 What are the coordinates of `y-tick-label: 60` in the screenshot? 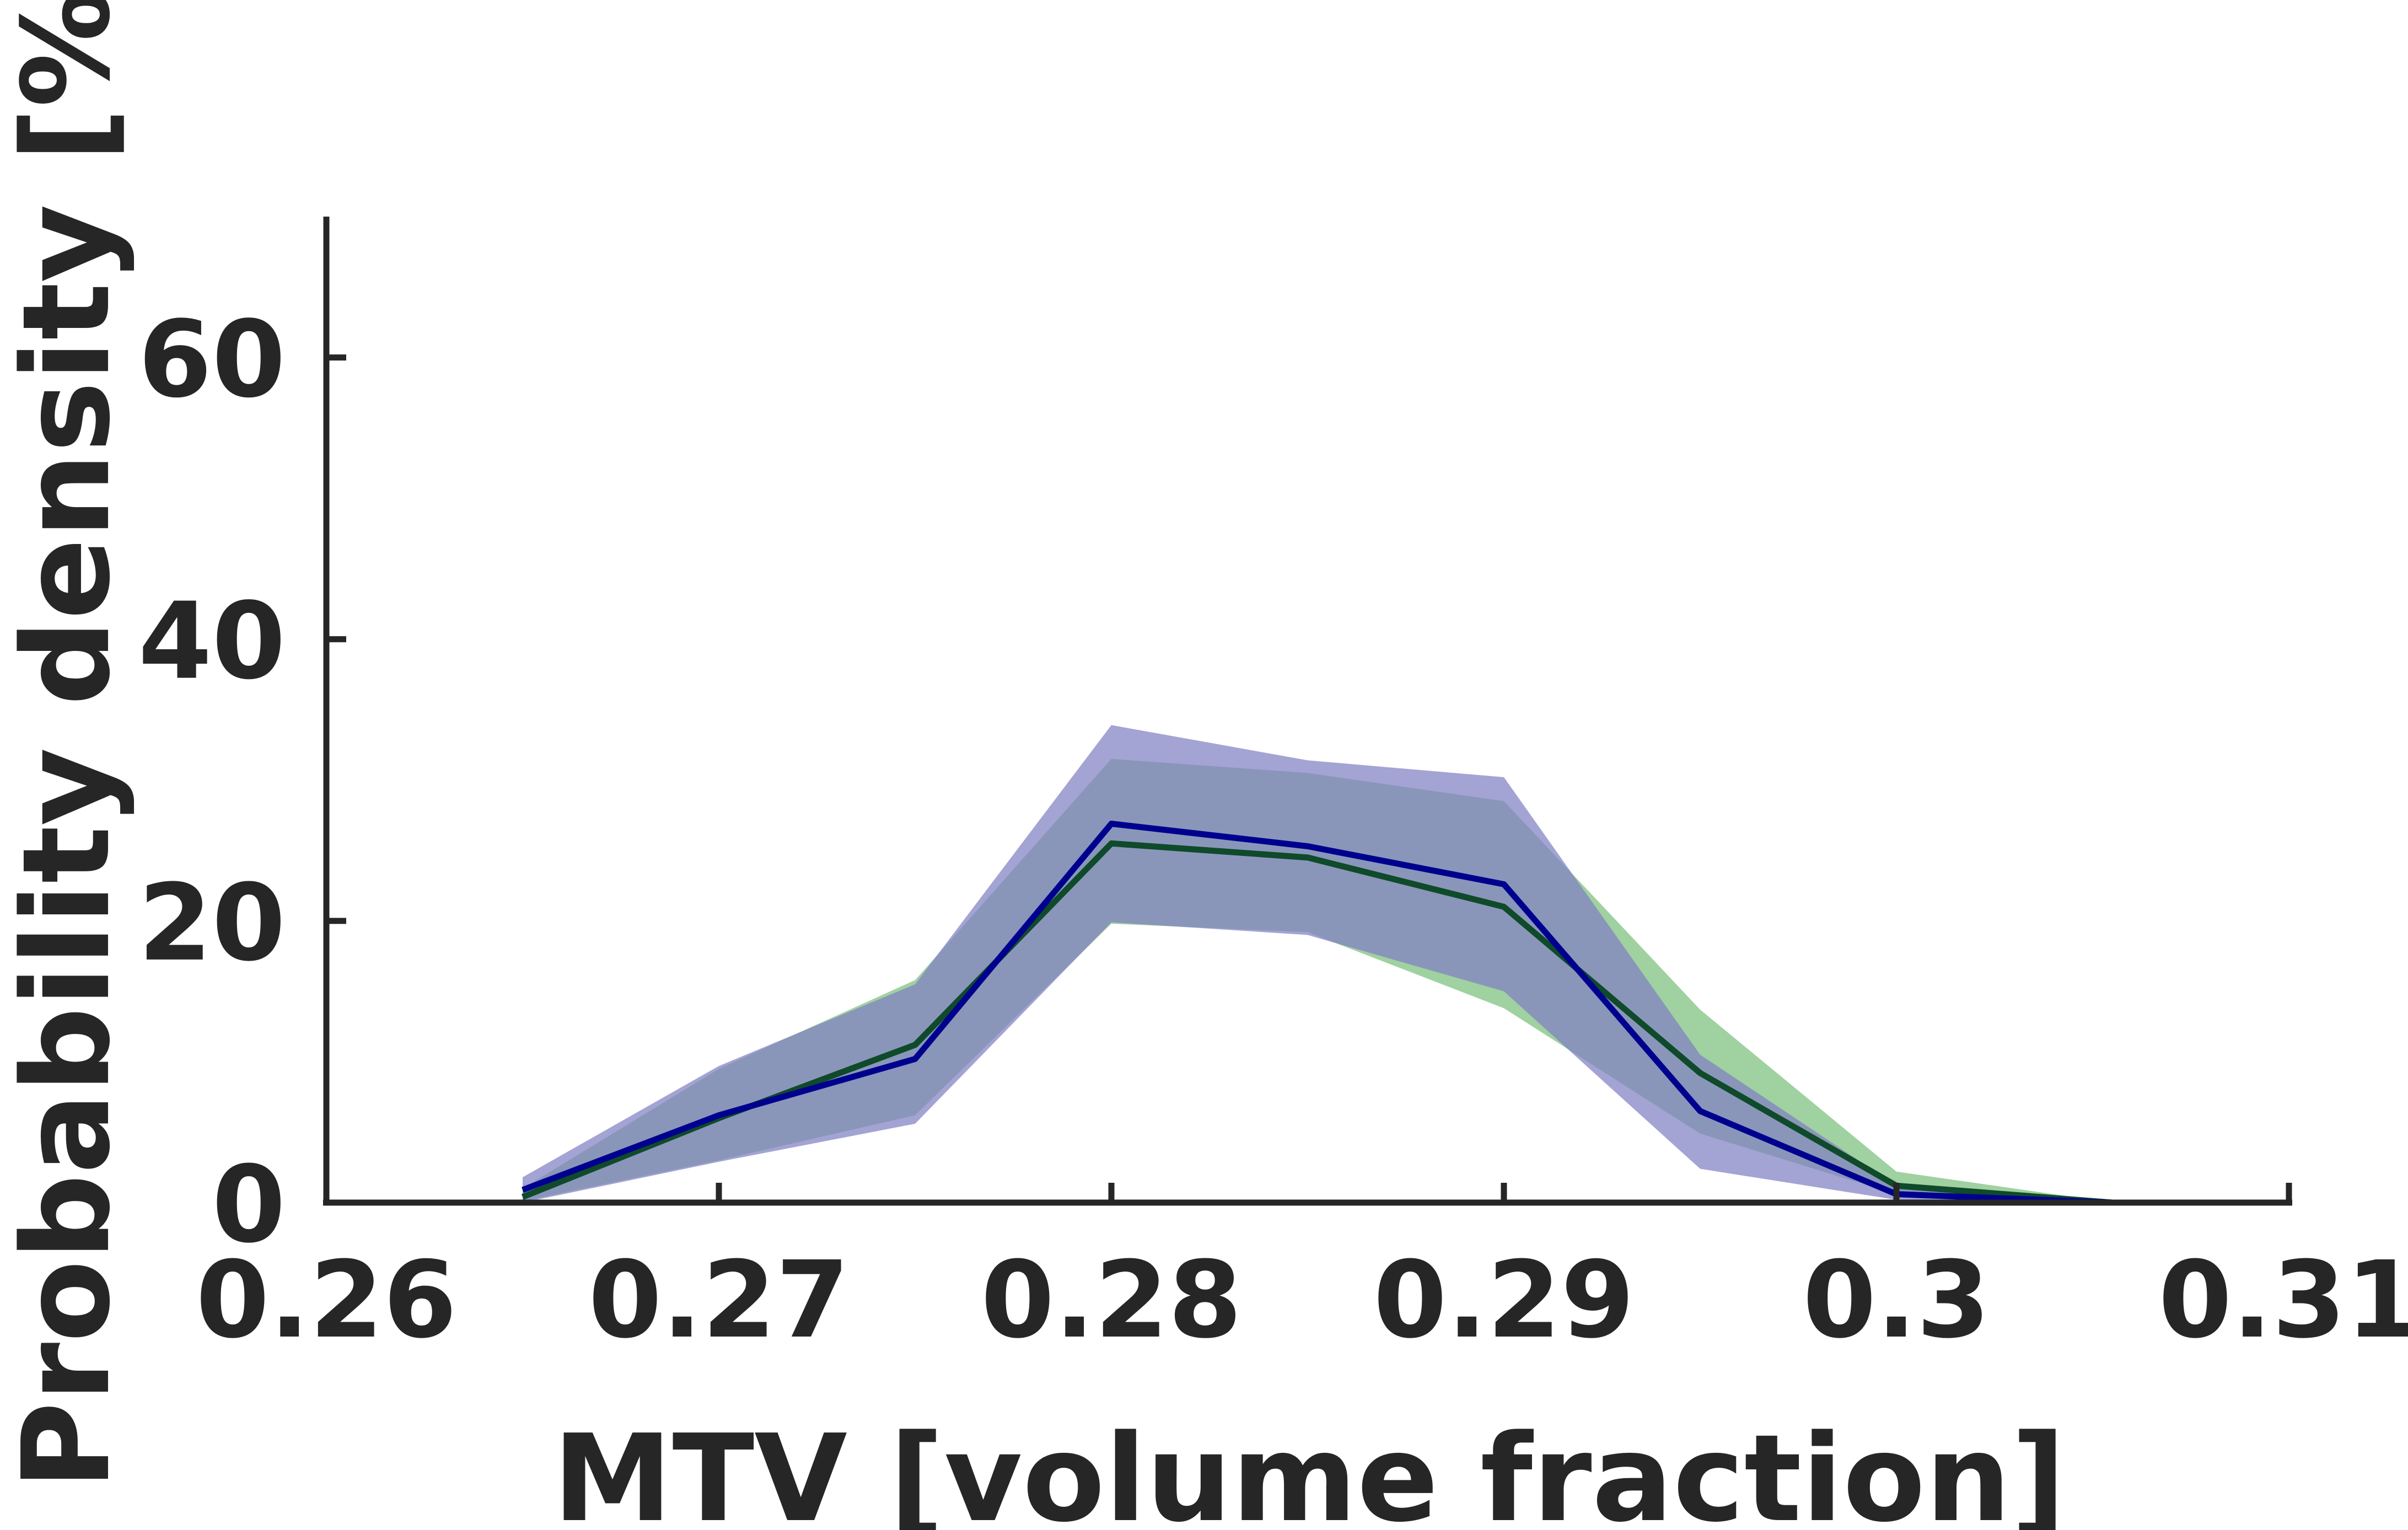 It's located at (212, 360).